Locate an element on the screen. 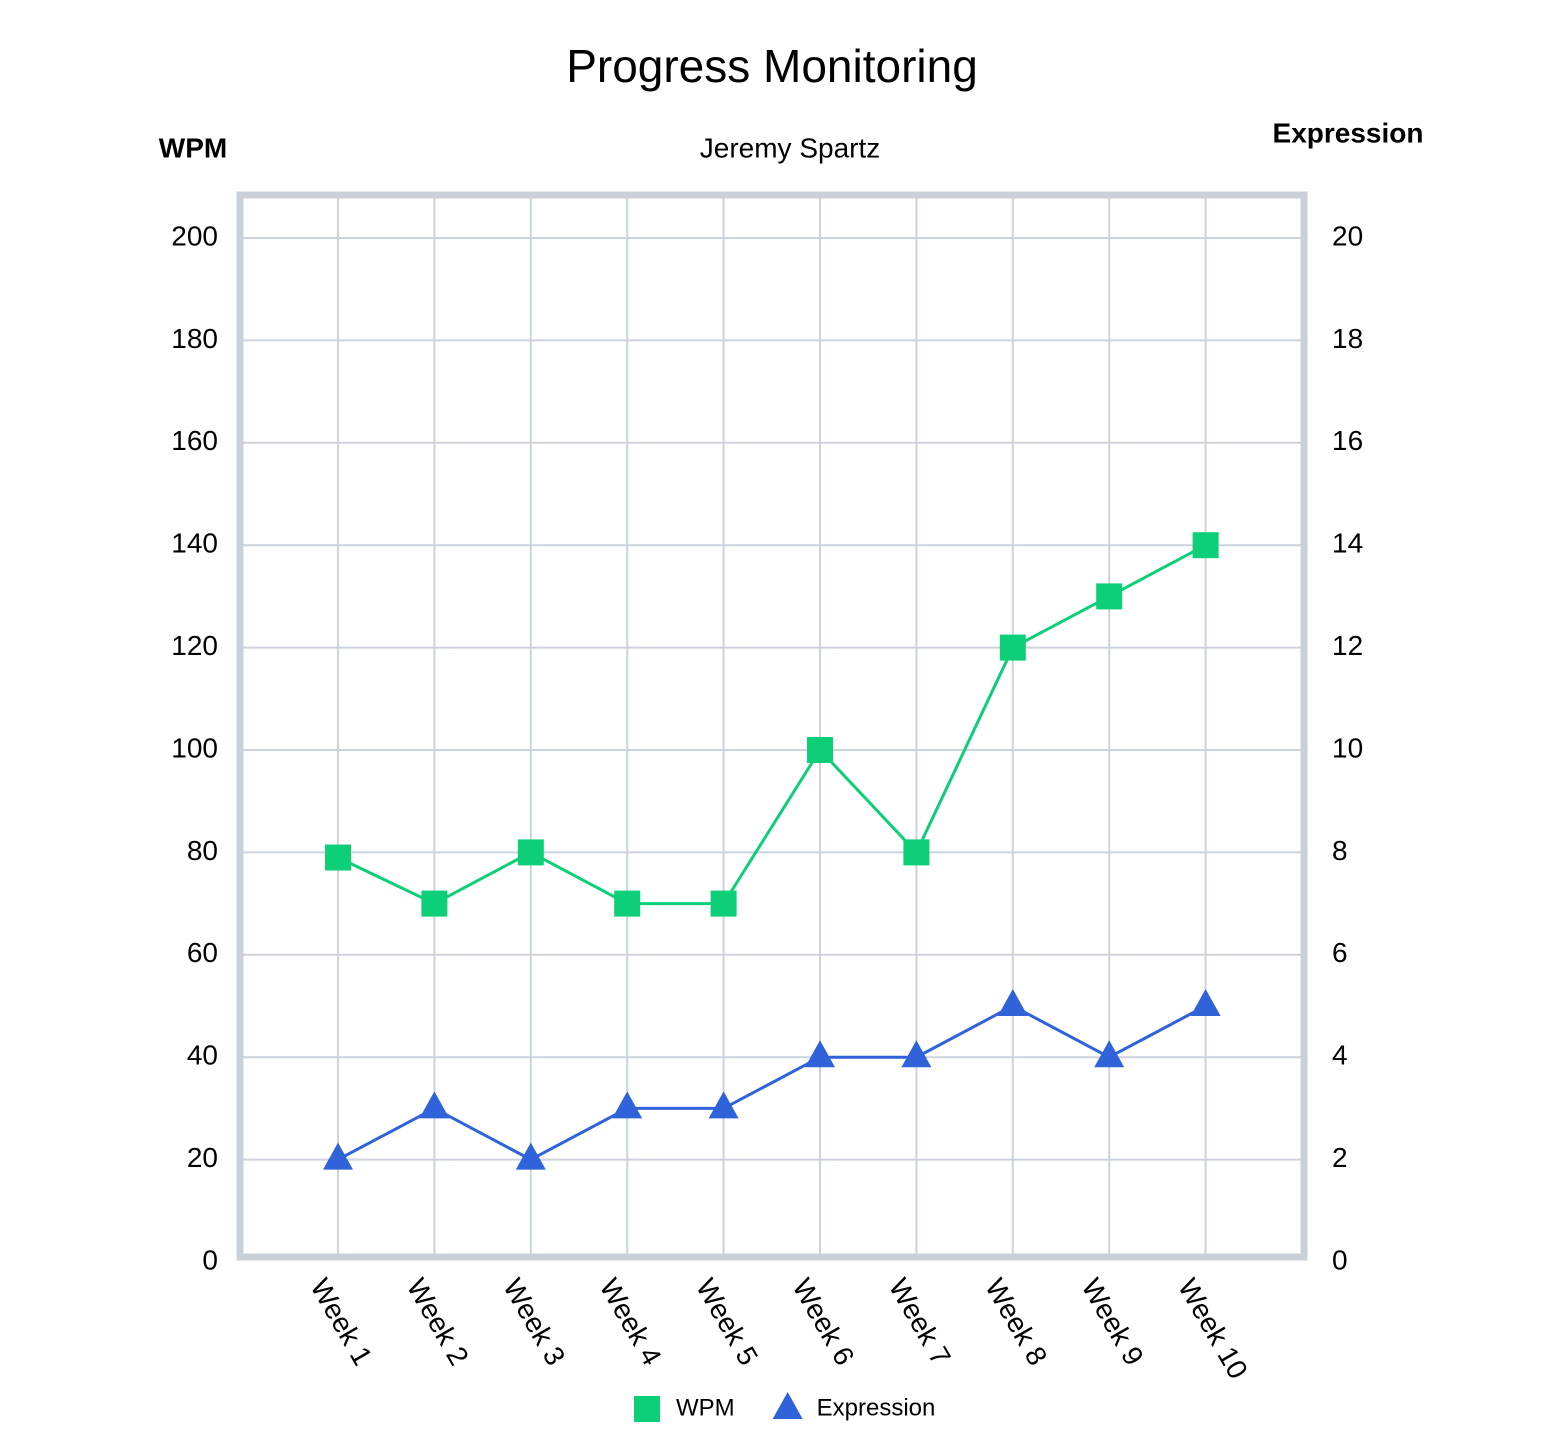  y-axis-title: WPM is located at coordinates (193, 147).